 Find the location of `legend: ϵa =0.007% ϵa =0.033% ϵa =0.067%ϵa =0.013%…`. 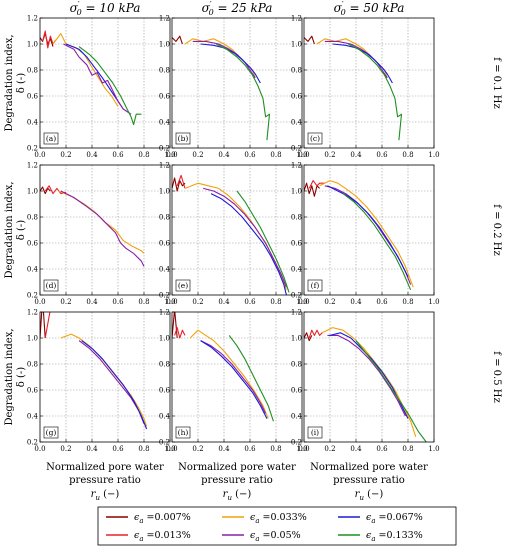

legend: ϵa =0.007% ϵa =0.033% ϵa =0.067%ϵa =0.013%… is located at coordinates (277, 526).